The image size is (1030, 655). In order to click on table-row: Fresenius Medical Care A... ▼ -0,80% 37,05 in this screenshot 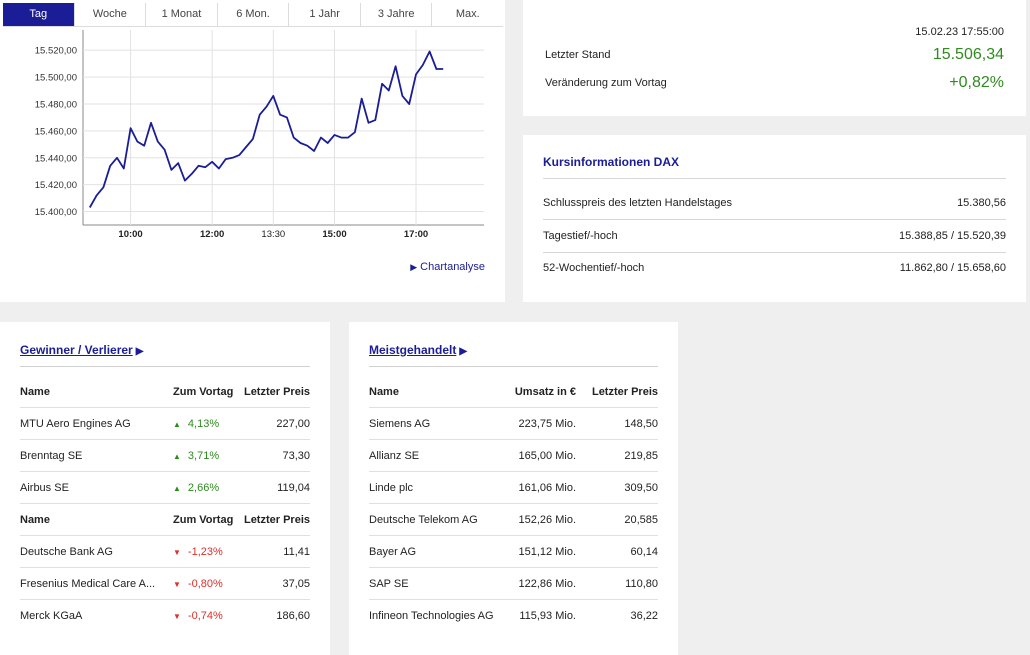, I will do `click(165, 584)`.